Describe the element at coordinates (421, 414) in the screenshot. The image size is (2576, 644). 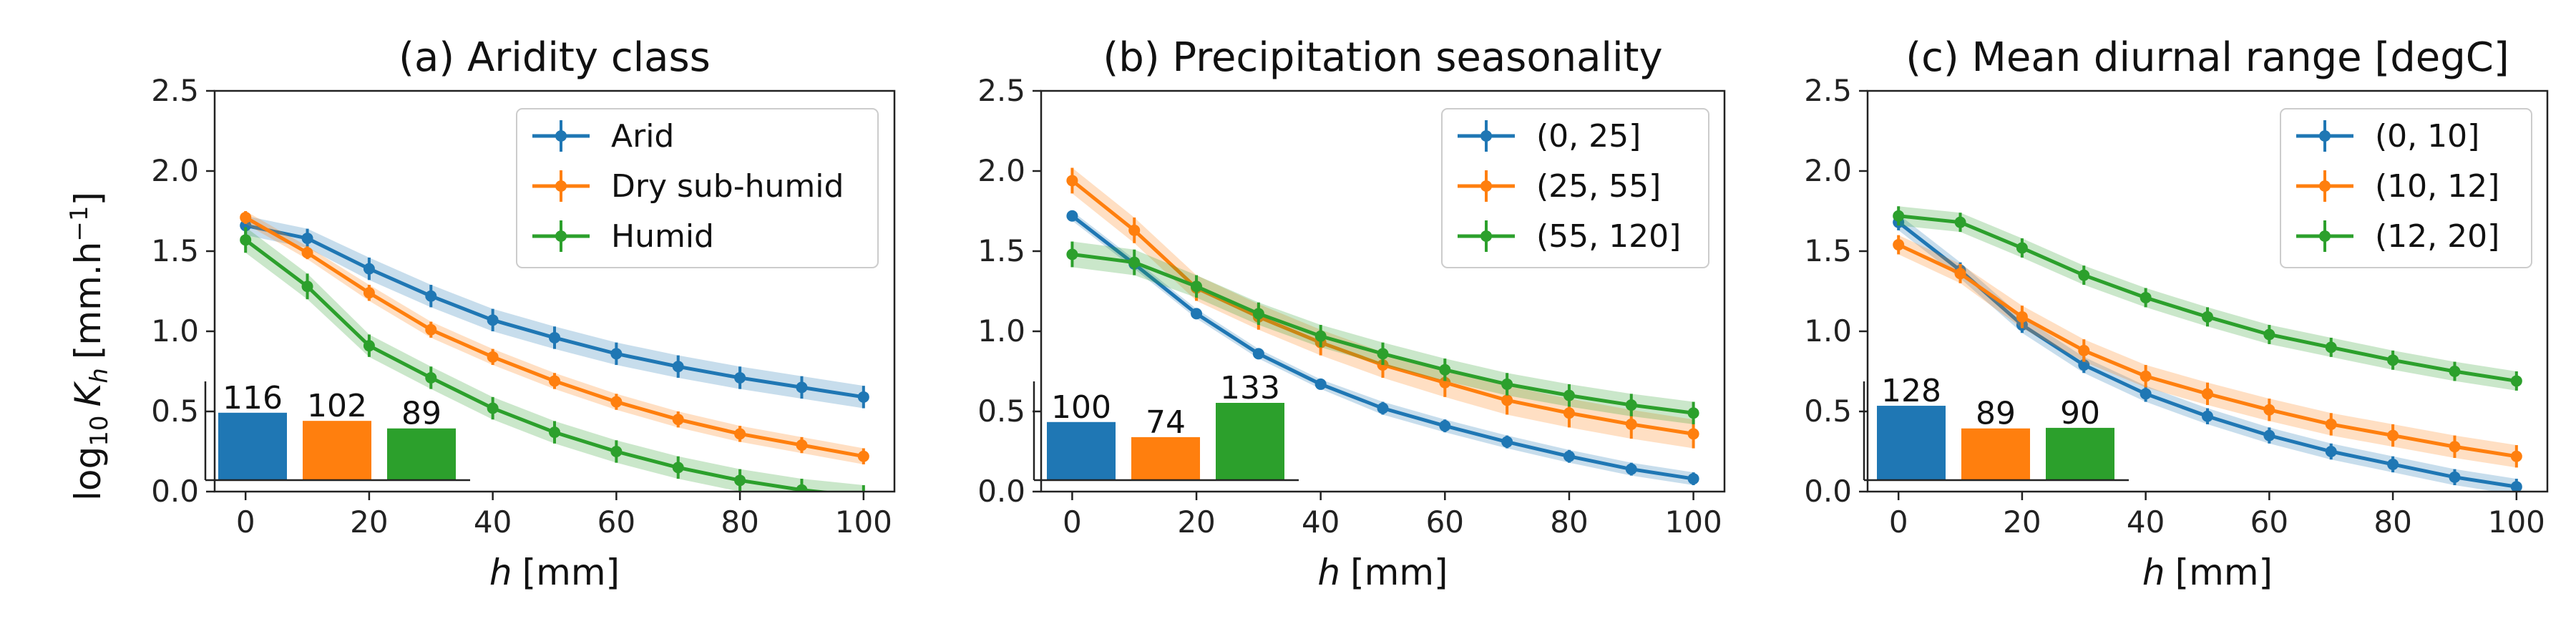
I see `count-label: 89` at that location.